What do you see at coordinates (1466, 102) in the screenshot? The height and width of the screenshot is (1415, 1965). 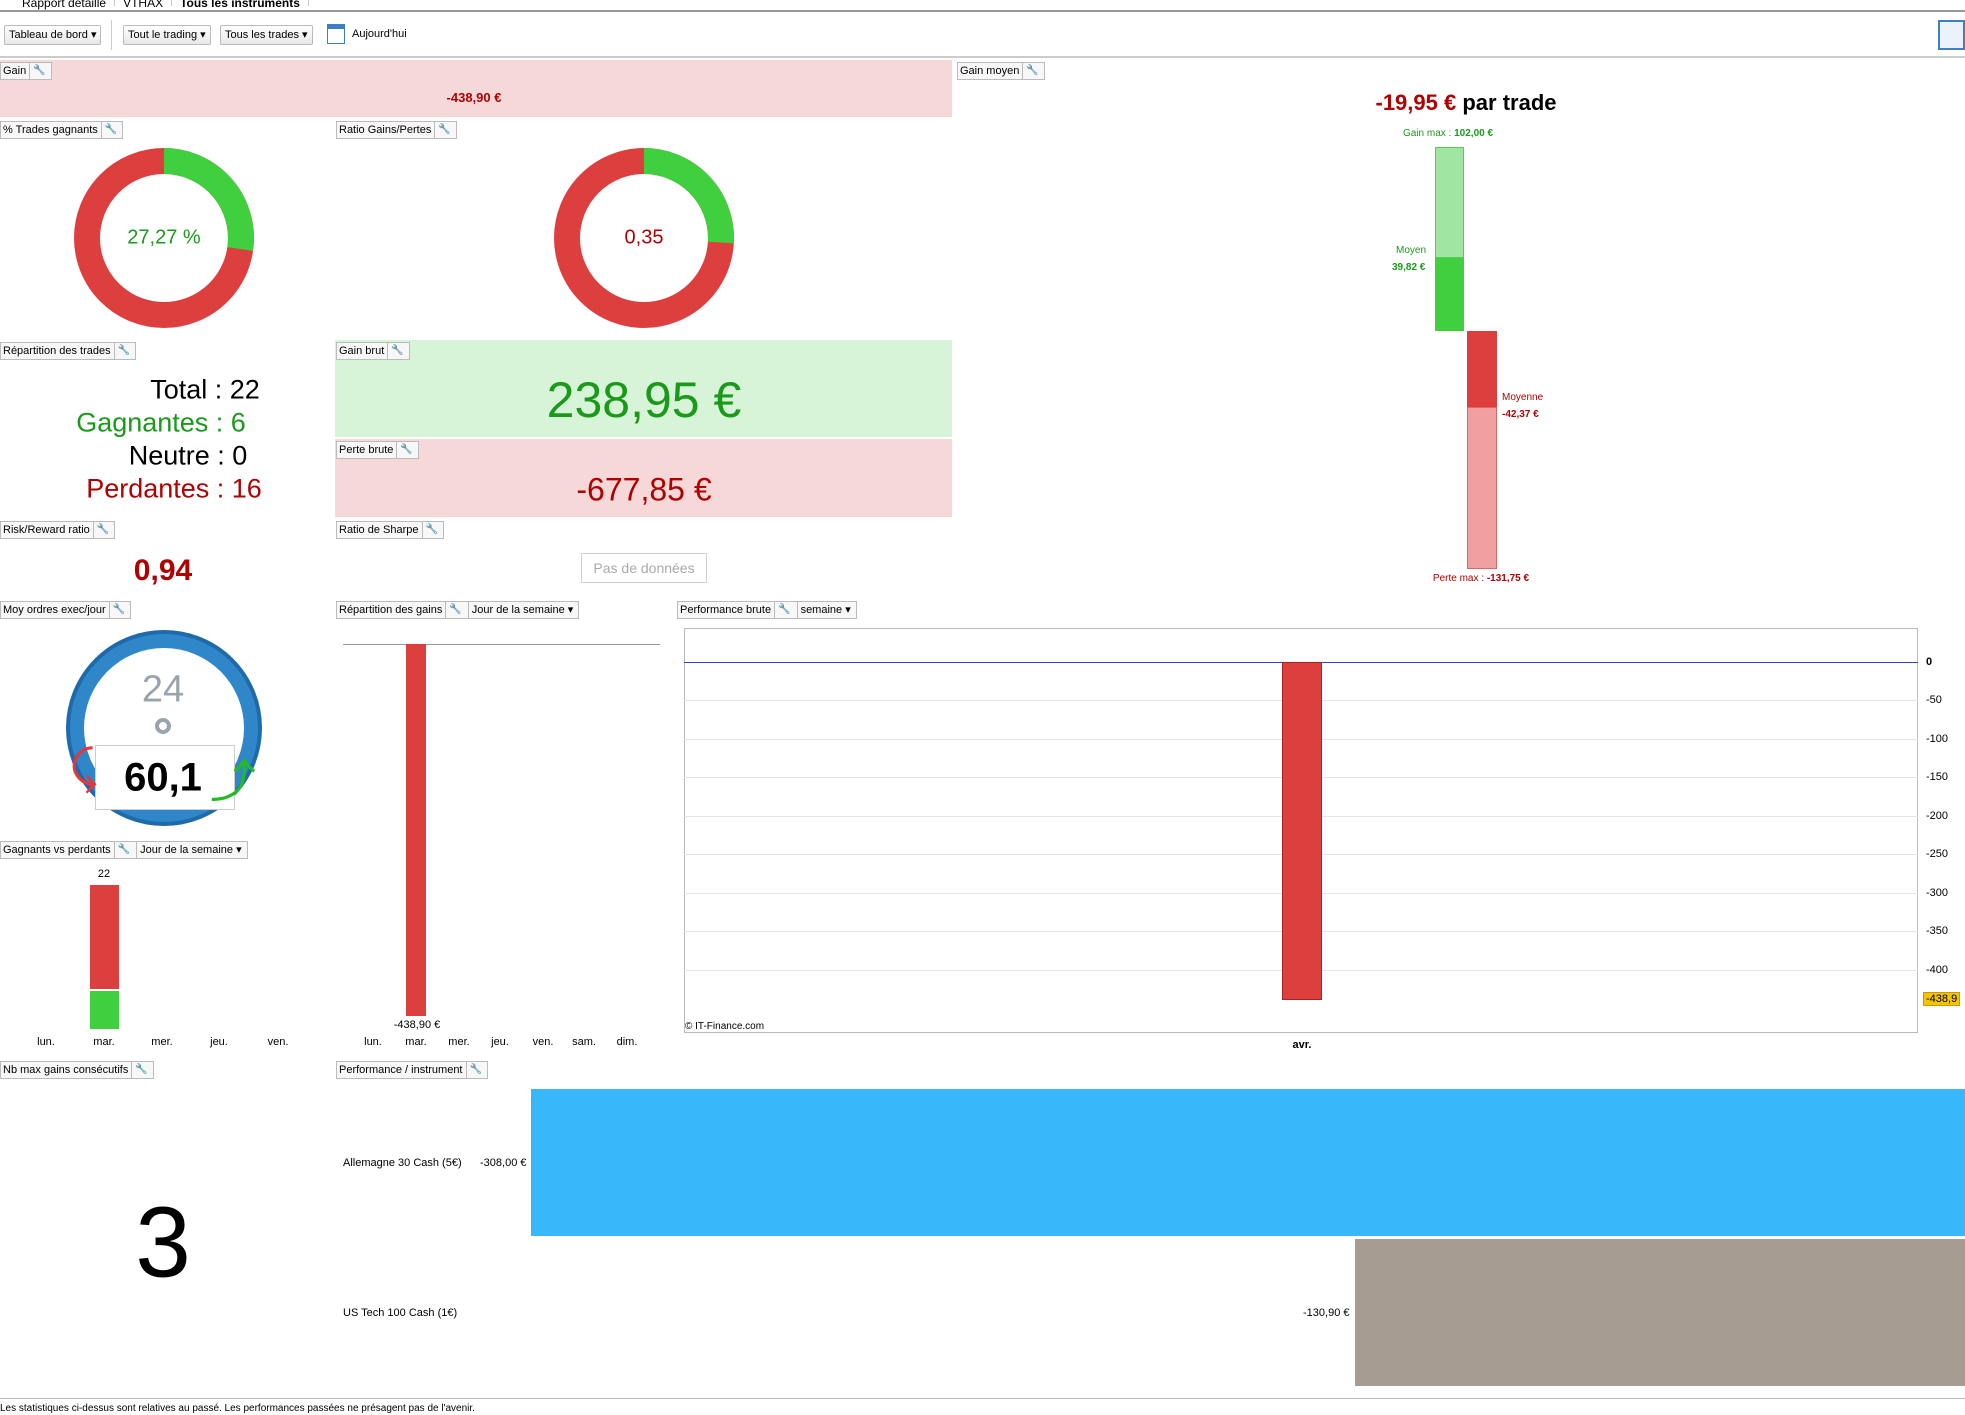 I see `gain-moyen-value: -19,95 € par trade` at bounding box center [1466, 102].